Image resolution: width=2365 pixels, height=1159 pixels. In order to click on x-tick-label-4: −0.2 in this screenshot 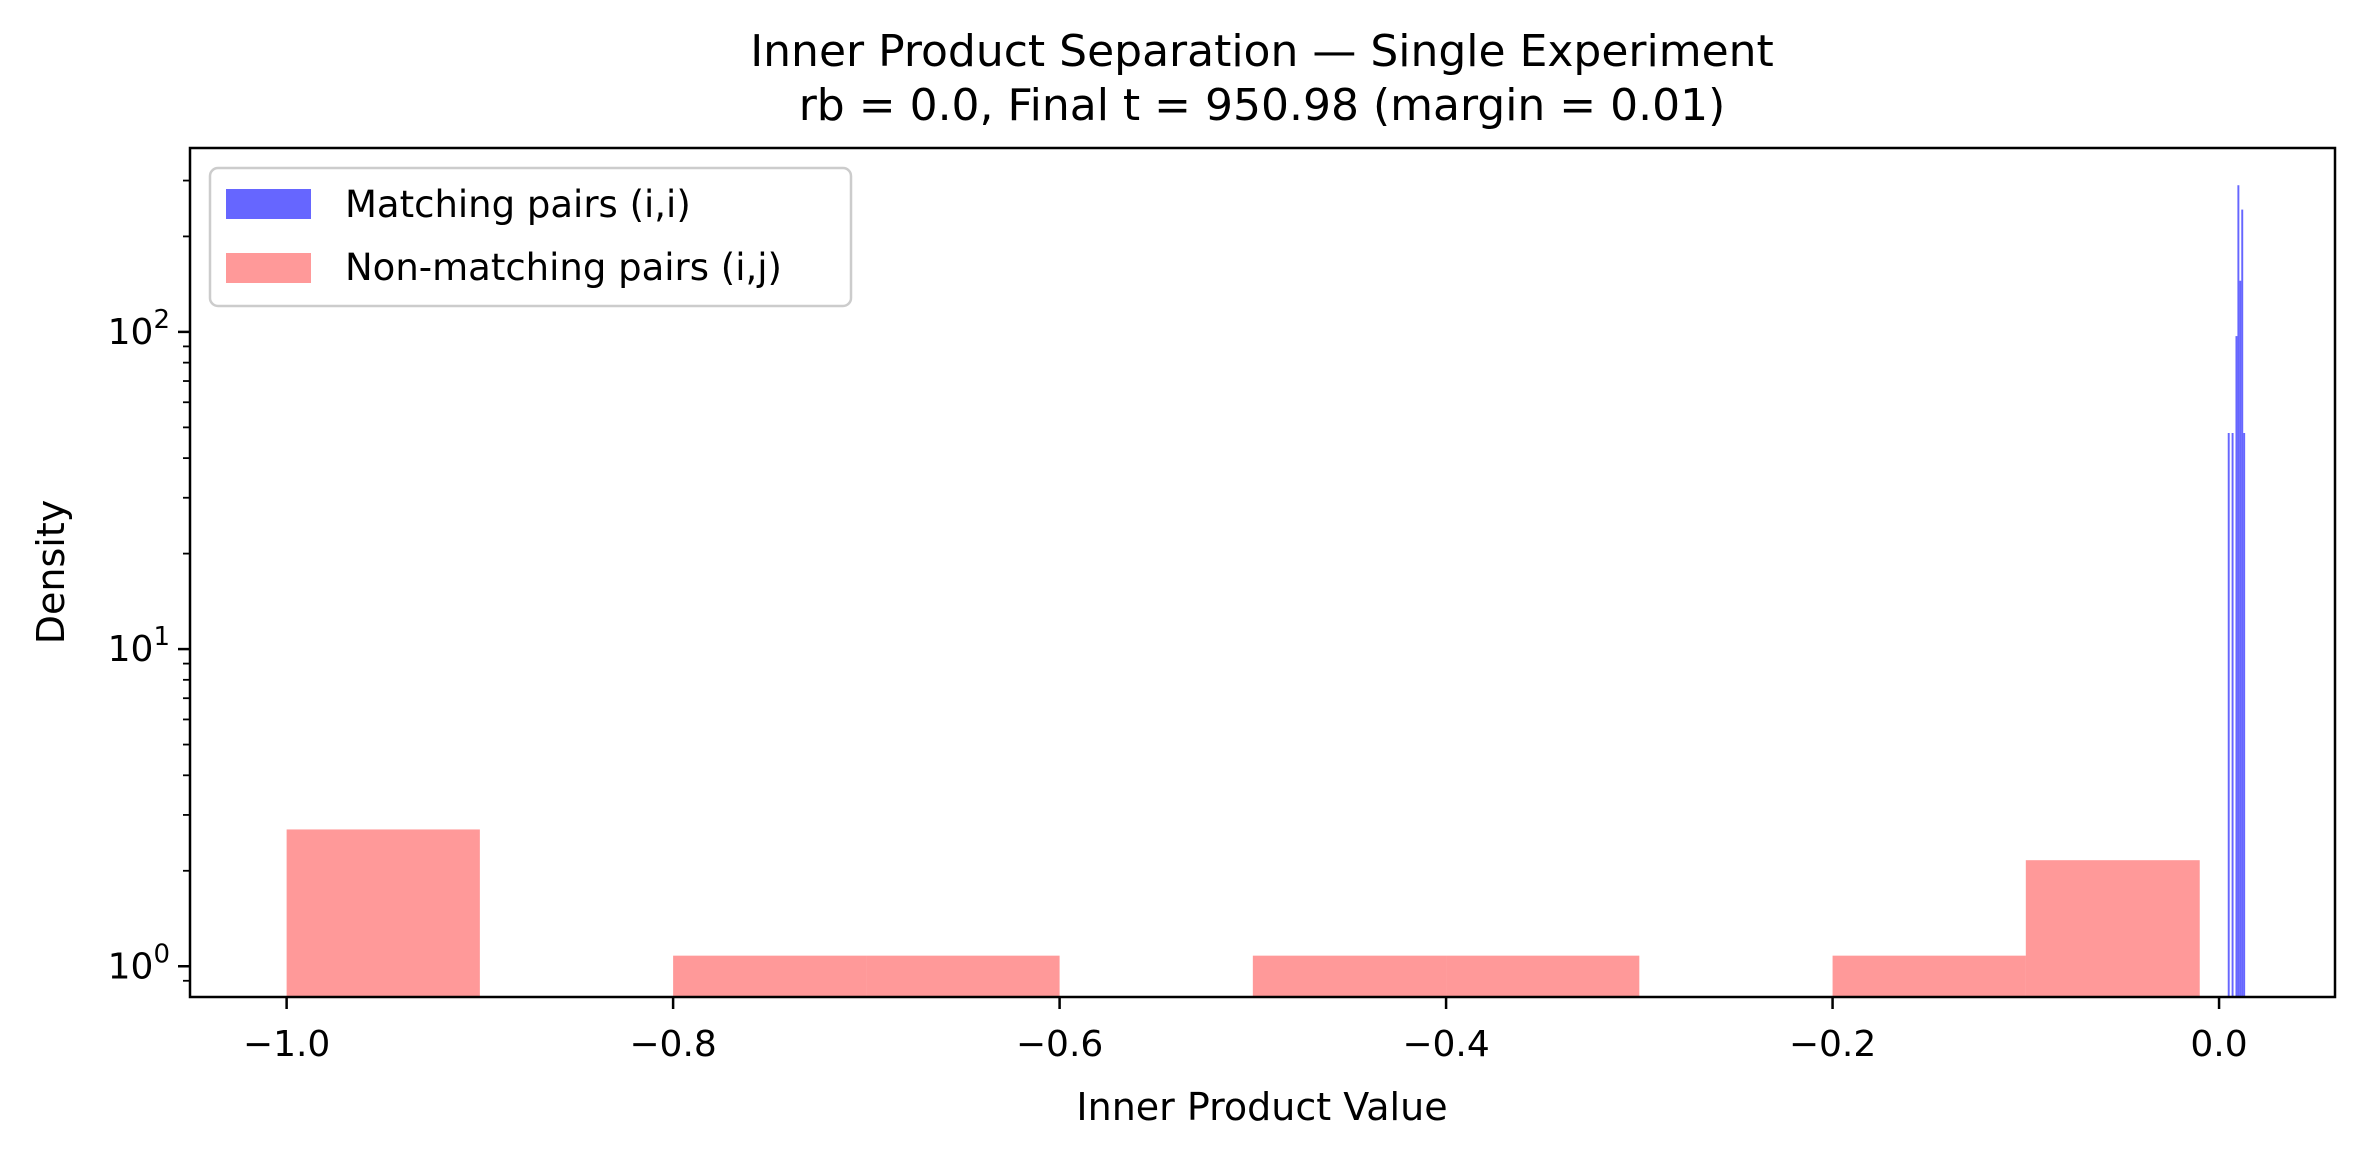, I will do `click(1832, 1044)`.